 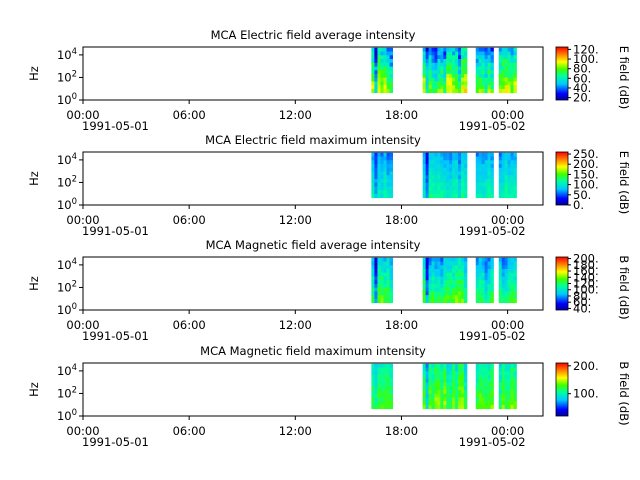 What do you see at coordinates (586, 394) in the screenshot?
I see `colorbar-tick-label: 100.` at bounding box center [586, 394].